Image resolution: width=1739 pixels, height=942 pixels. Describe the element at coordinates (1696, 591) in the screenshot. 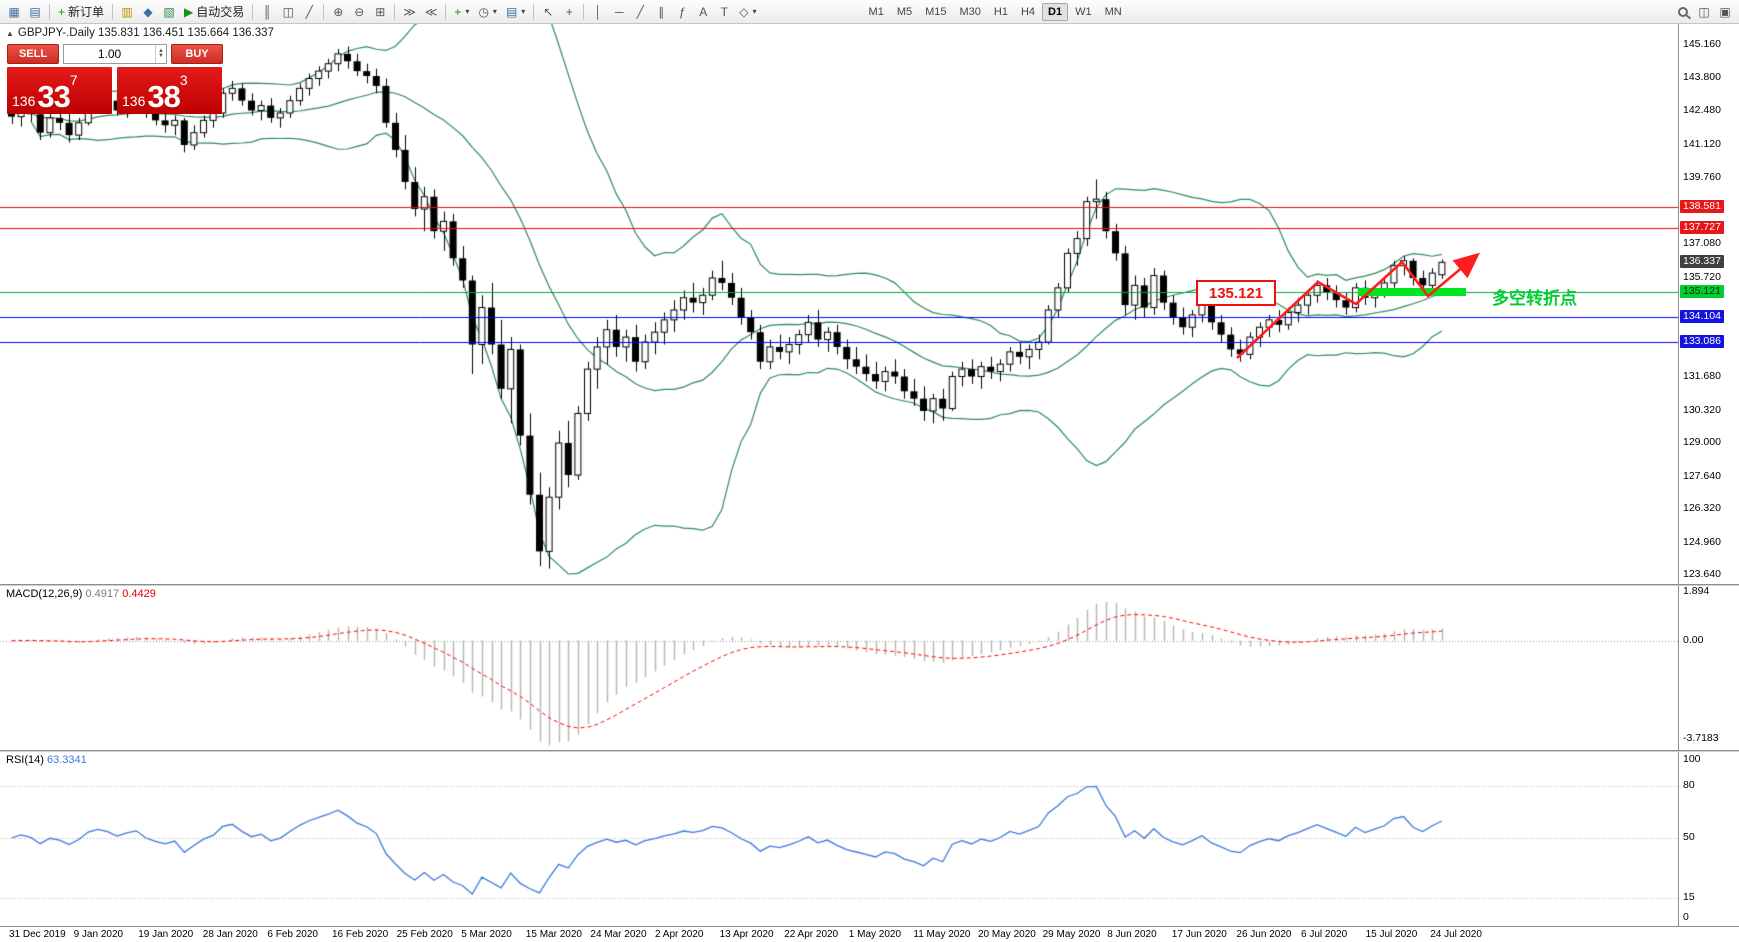

I see `price-axis-label: 1.894` at that location.